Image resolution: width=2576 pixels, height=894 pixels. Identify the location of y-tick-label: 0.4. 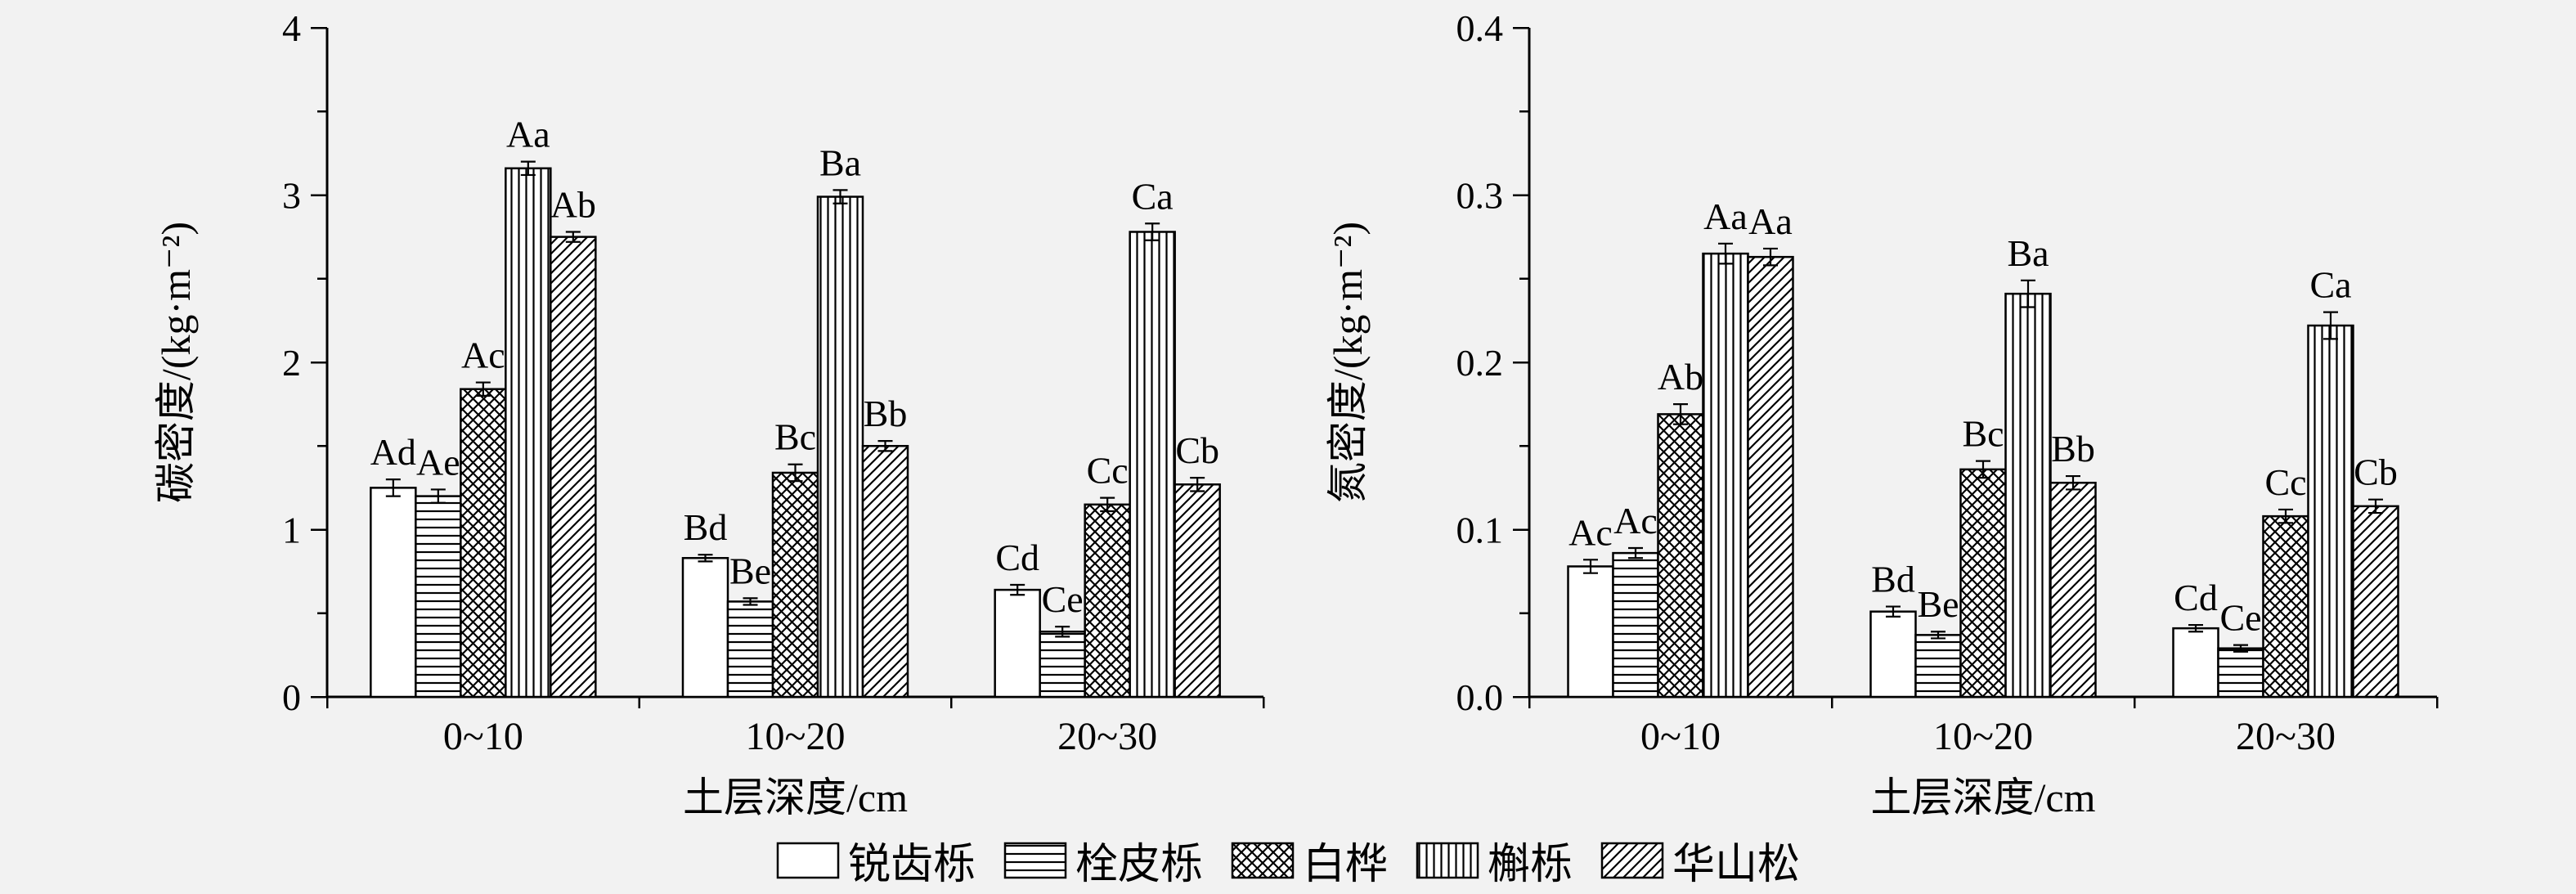
(1480, 28).